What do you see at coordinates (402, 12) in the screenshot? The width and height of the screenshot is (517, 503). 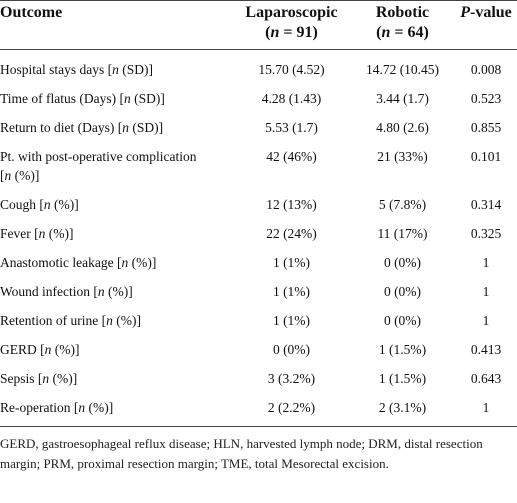 I see `header-line: Robotic` at bounding box center [402, 12].